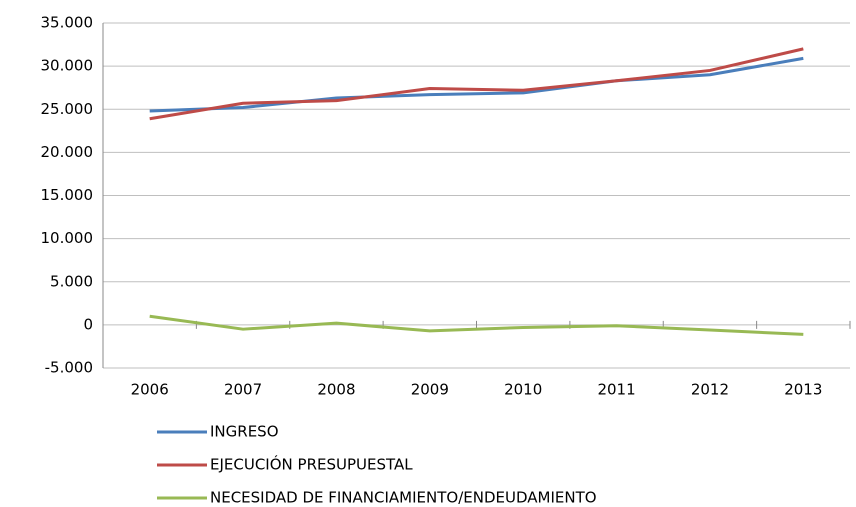  What do you see at coordinates (803, 390) in the screenshot?
I see `x-tick-label: 2013` at bounding box center [803, 390].